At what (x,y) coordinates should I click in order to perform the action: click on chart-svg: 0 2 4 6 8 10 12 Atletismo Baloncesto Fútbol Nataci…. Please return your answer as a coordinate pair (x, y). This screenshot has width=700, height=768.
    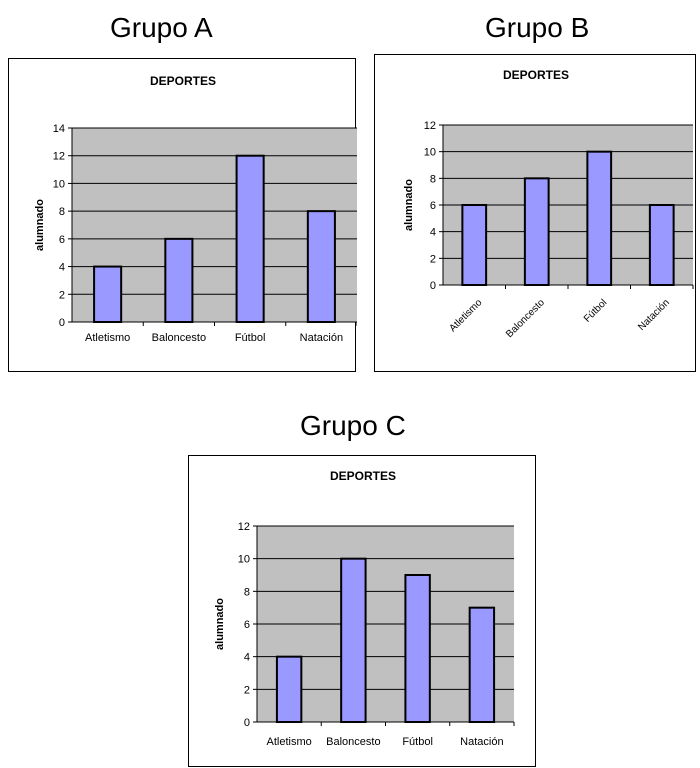
    Looking at the image, I should click on (548, 204).